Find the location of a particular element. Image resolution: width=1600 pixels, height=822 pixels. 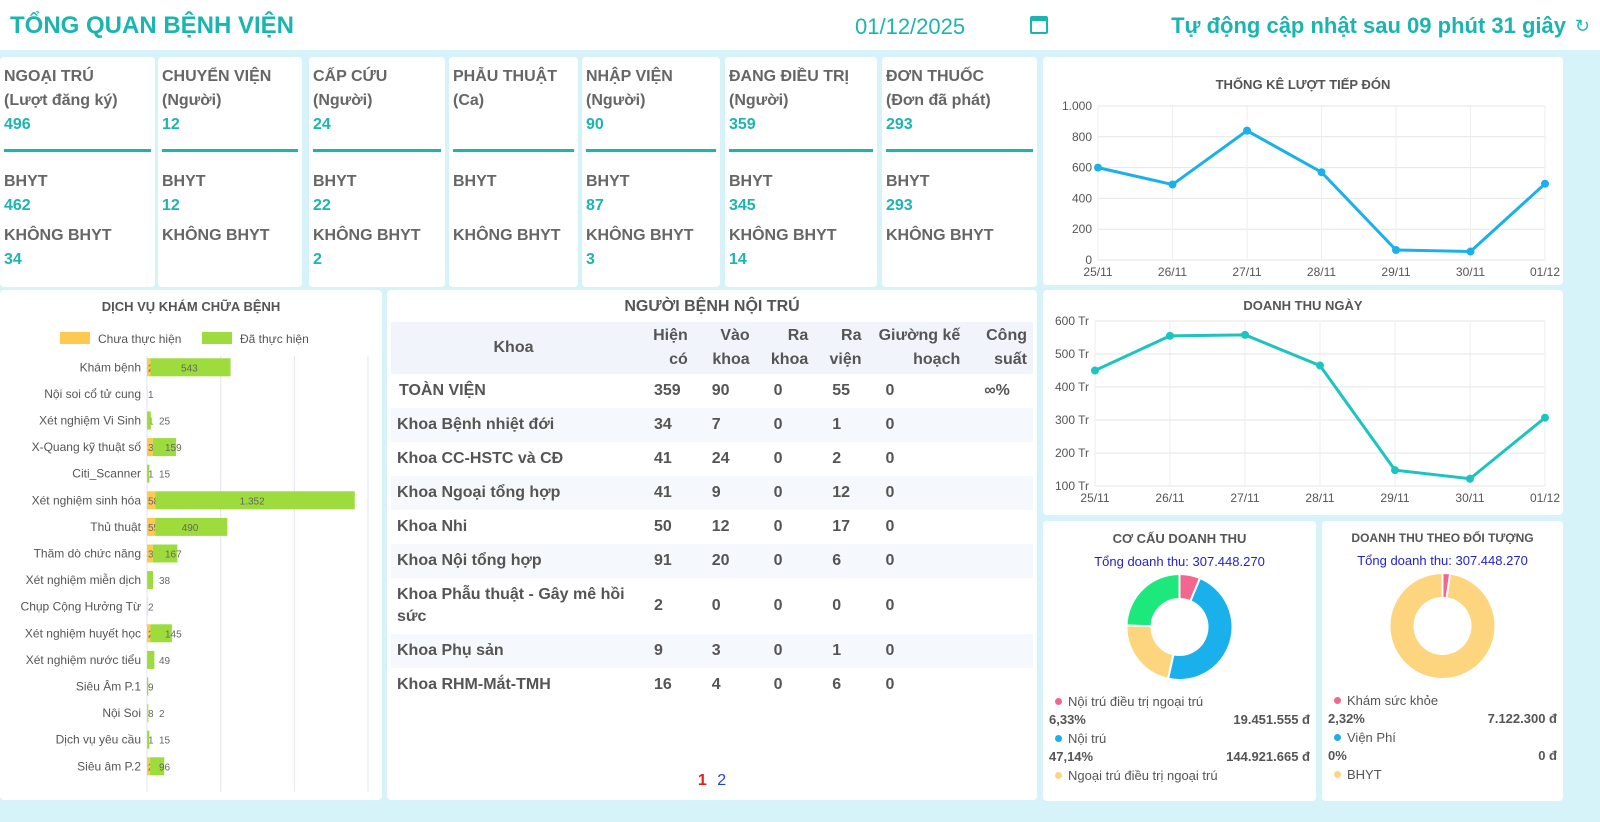

data-label: 38 is located at coordinates (165, 581).